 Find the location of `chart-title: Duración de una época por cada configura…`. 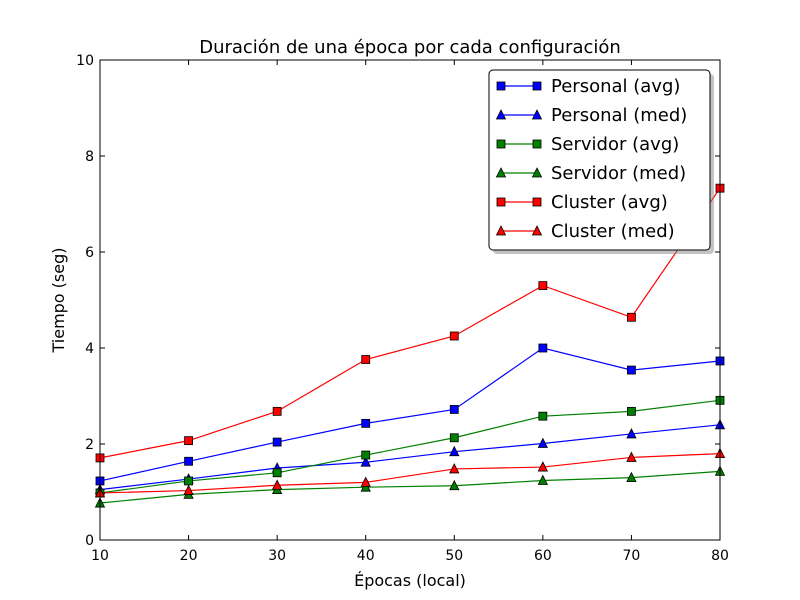

chart-title: Duración de una época por cada configura… is located at coordinates (410, 47).